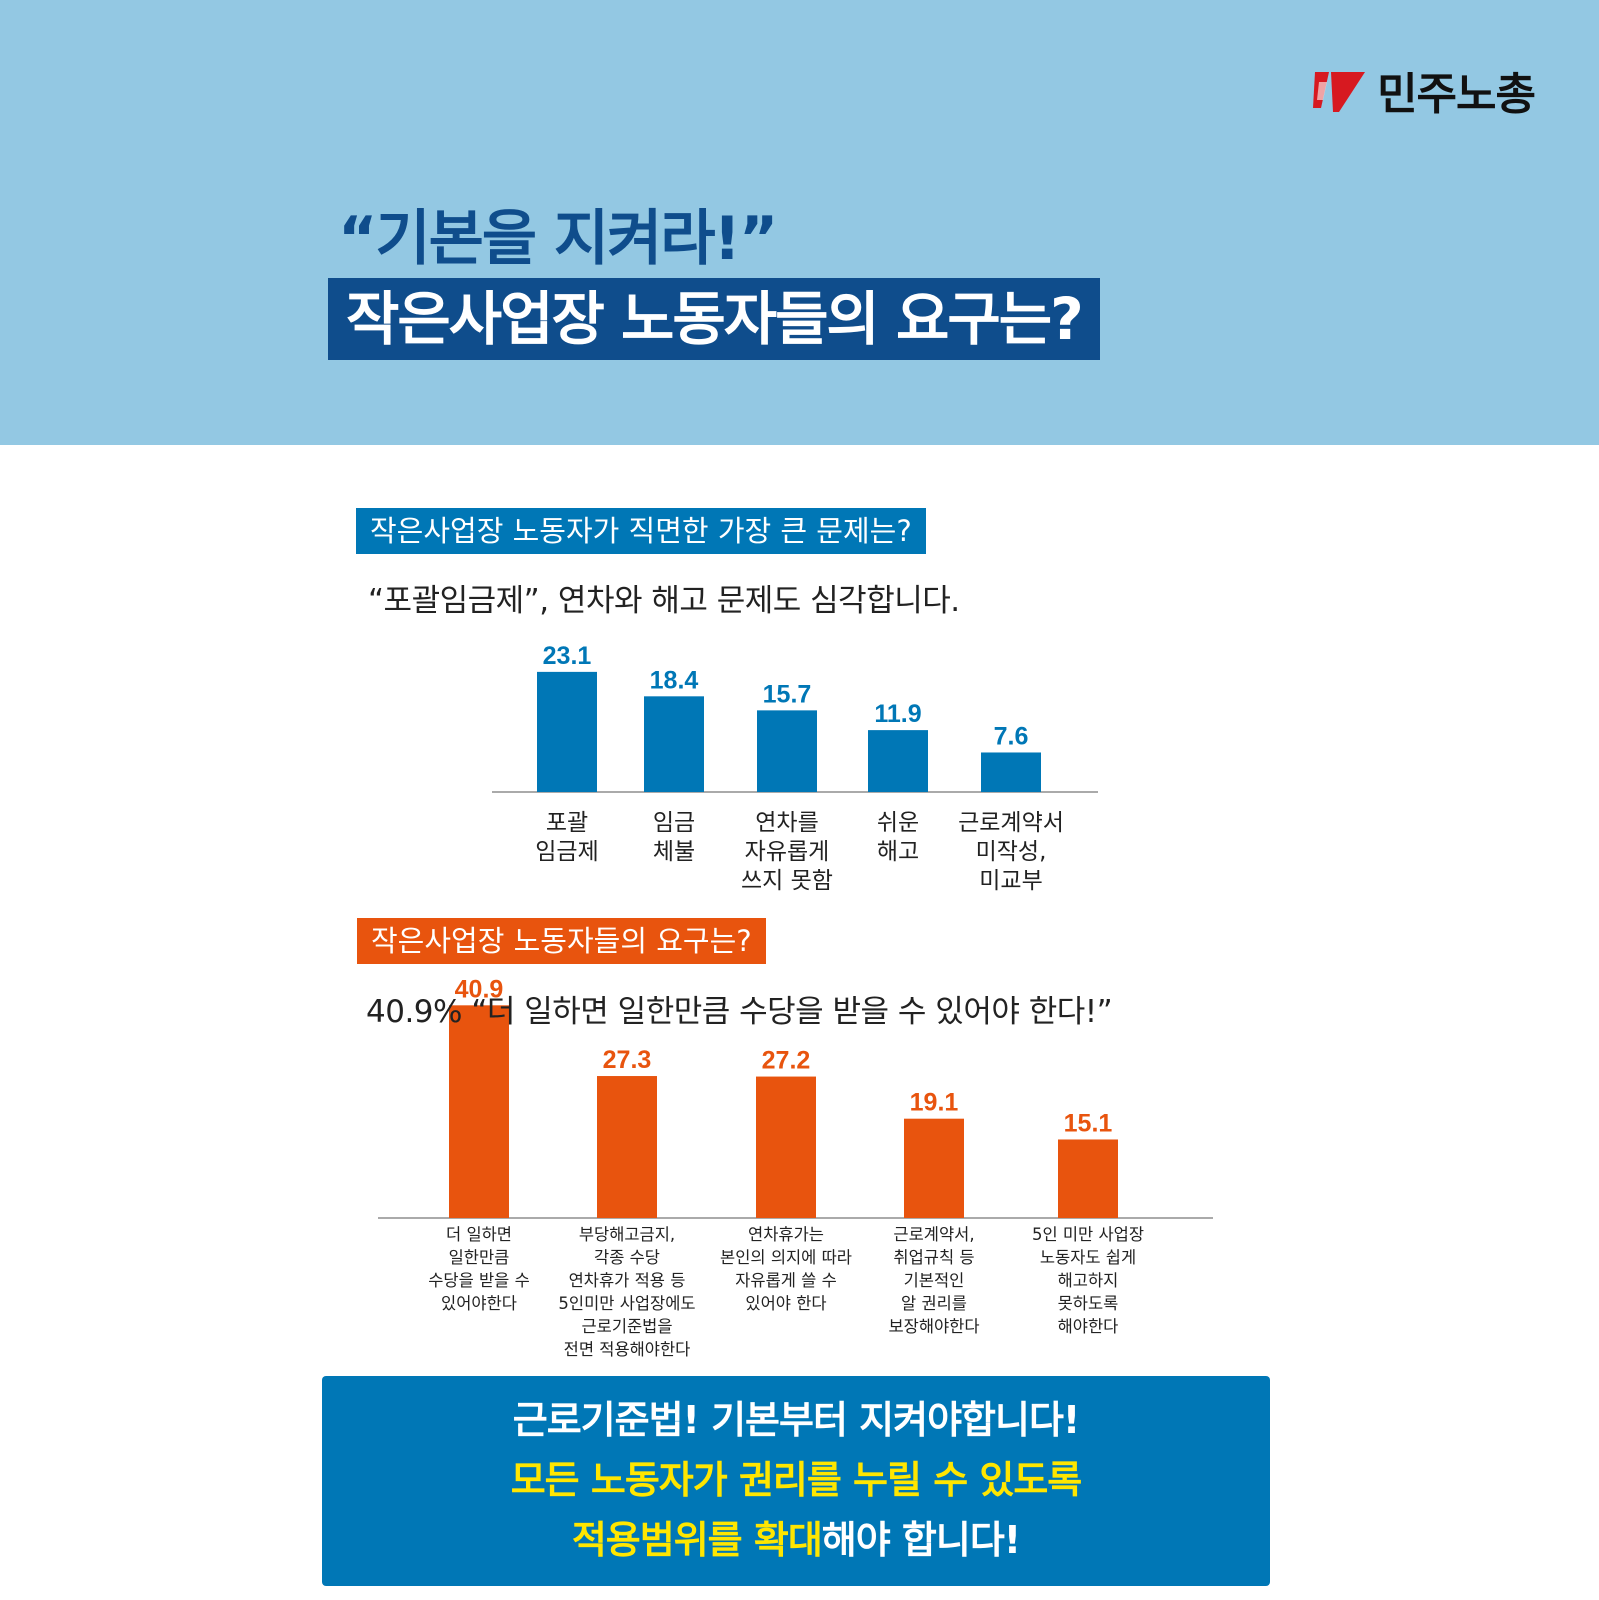 Image resolution: width=1599 pixels, height=1600 pixels. Describe the element at coordinates (674, 680) in the screenshot. I see `chart1-value-label-2: 18.4` at that location.